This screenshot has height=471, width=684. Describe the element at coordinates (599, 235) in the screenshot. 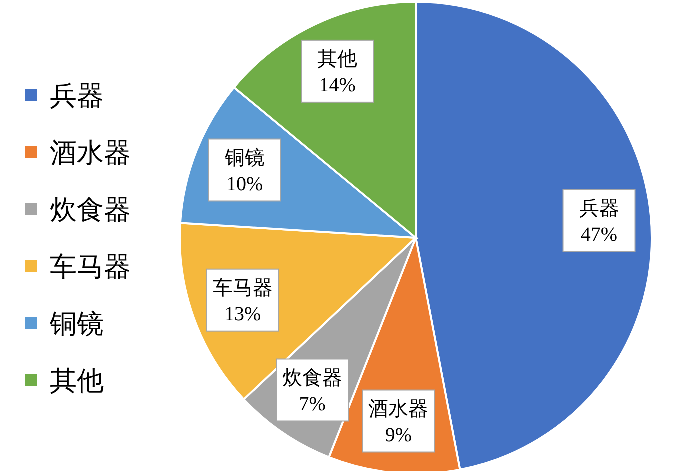

I see `data-label: 47%` at that location.